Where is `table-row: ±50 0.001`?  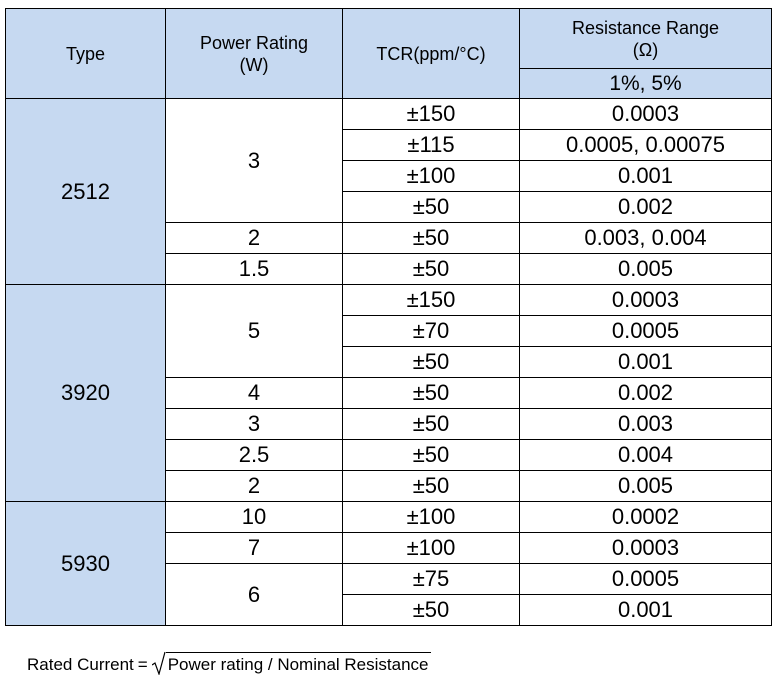 table-row: ±50 0.001 is located at coordinates (389, 610).